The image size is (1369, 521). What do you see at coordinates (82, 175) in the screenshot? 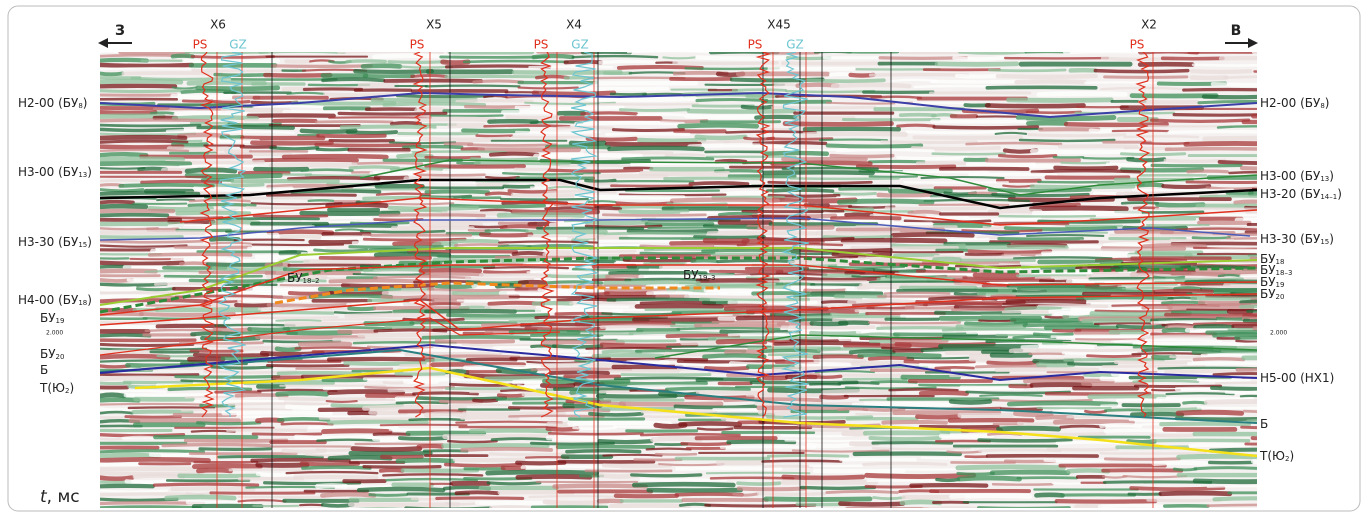
I see `label-subscript: 13` at bounding box center [82, 175].